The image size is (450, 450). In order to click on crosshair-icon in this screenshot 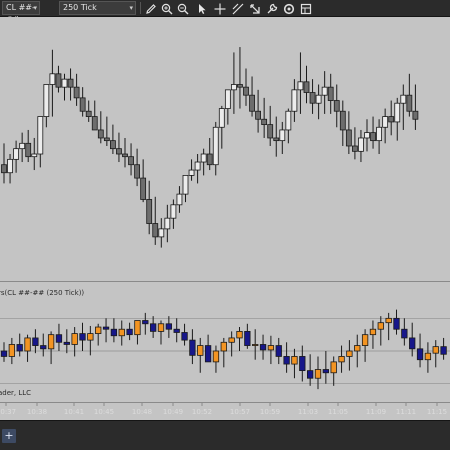, I will do `click(220, 8)`.